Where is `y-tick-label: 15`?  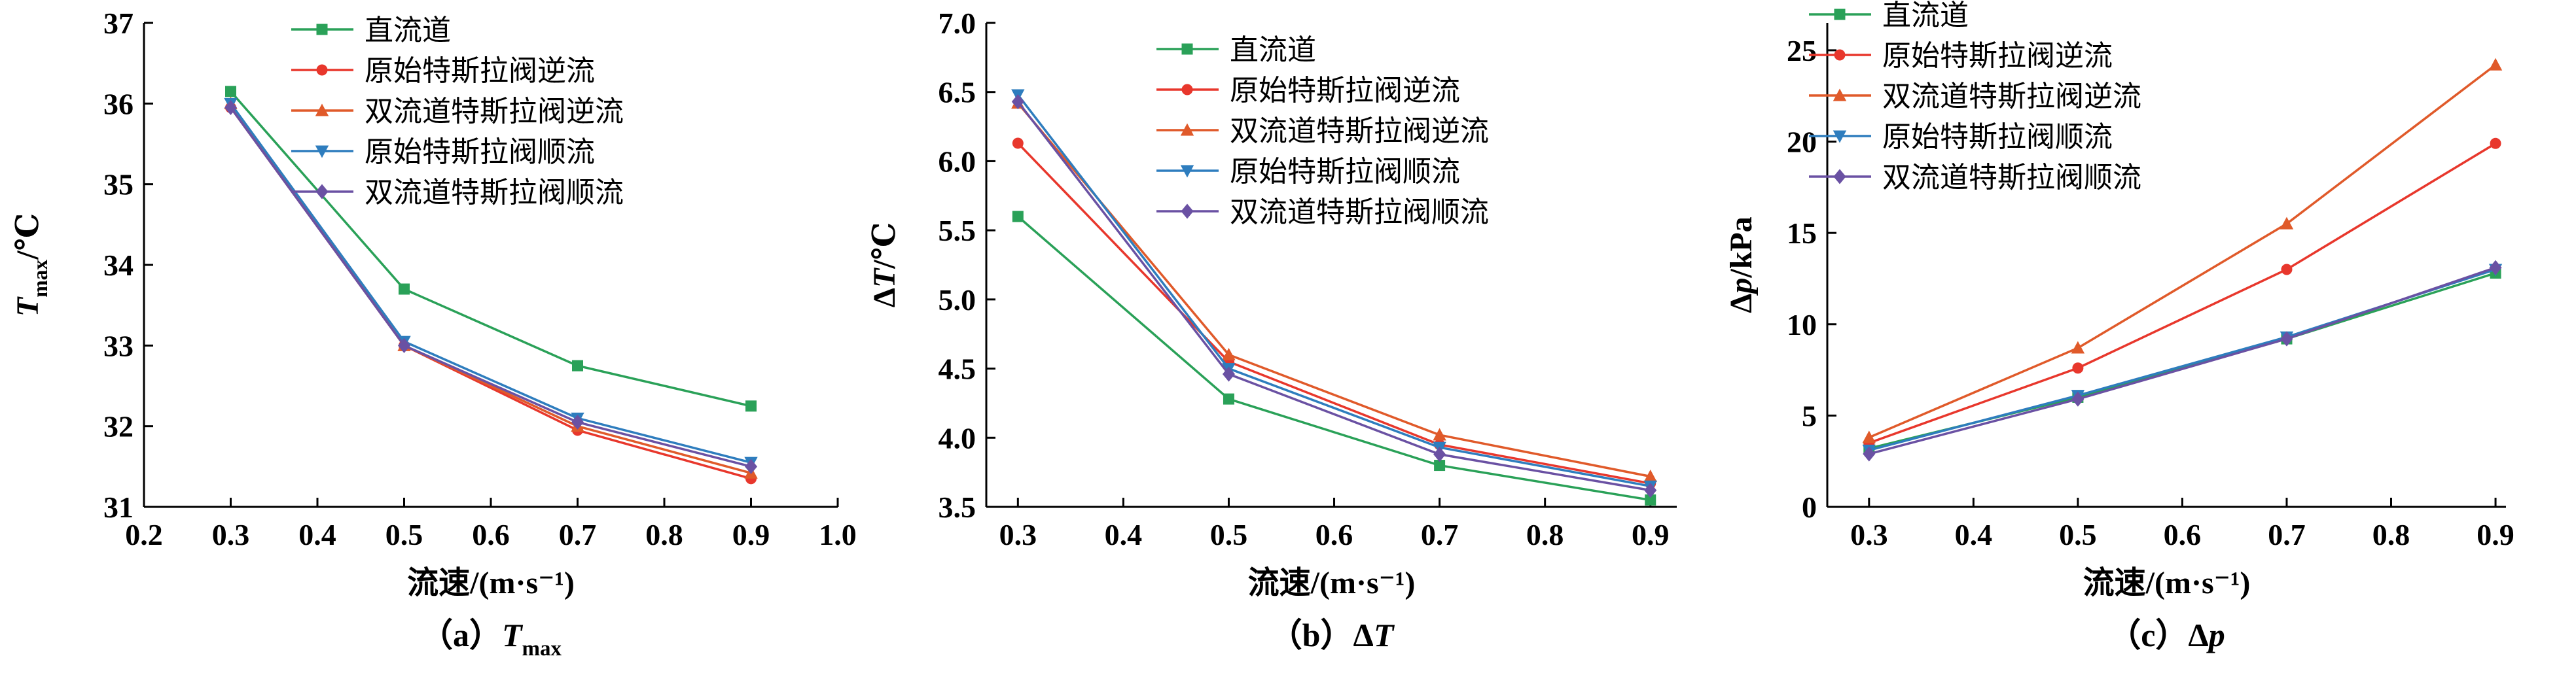 y-tick-label: 15 is located at coordinates (1802, 233).